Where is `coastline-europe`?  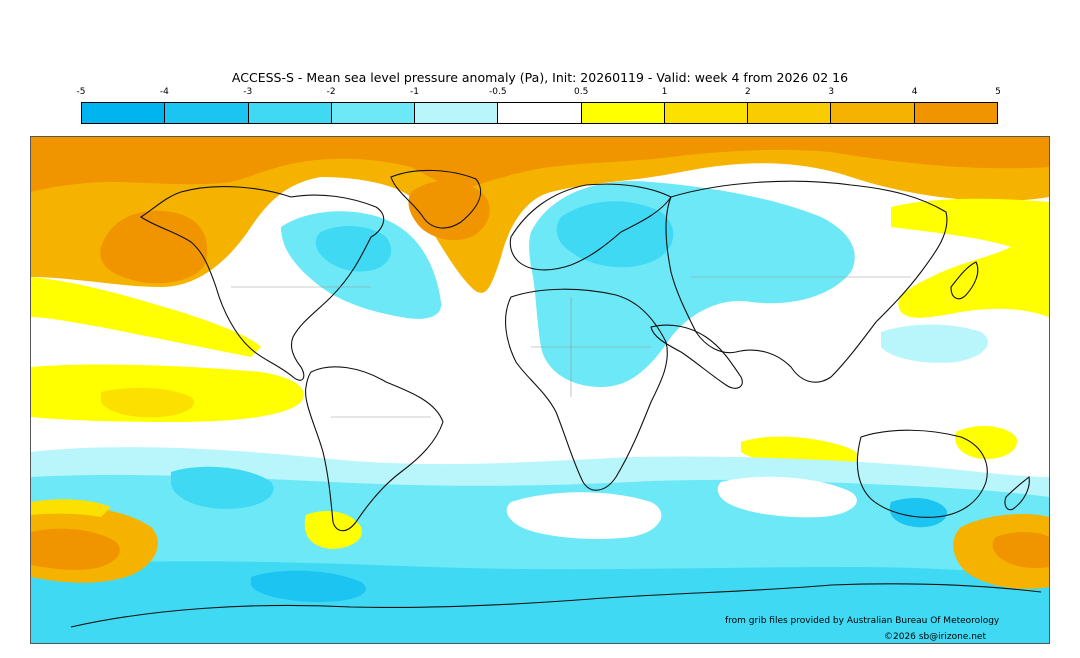 coastline-europe is located at coordinates (590, 227).